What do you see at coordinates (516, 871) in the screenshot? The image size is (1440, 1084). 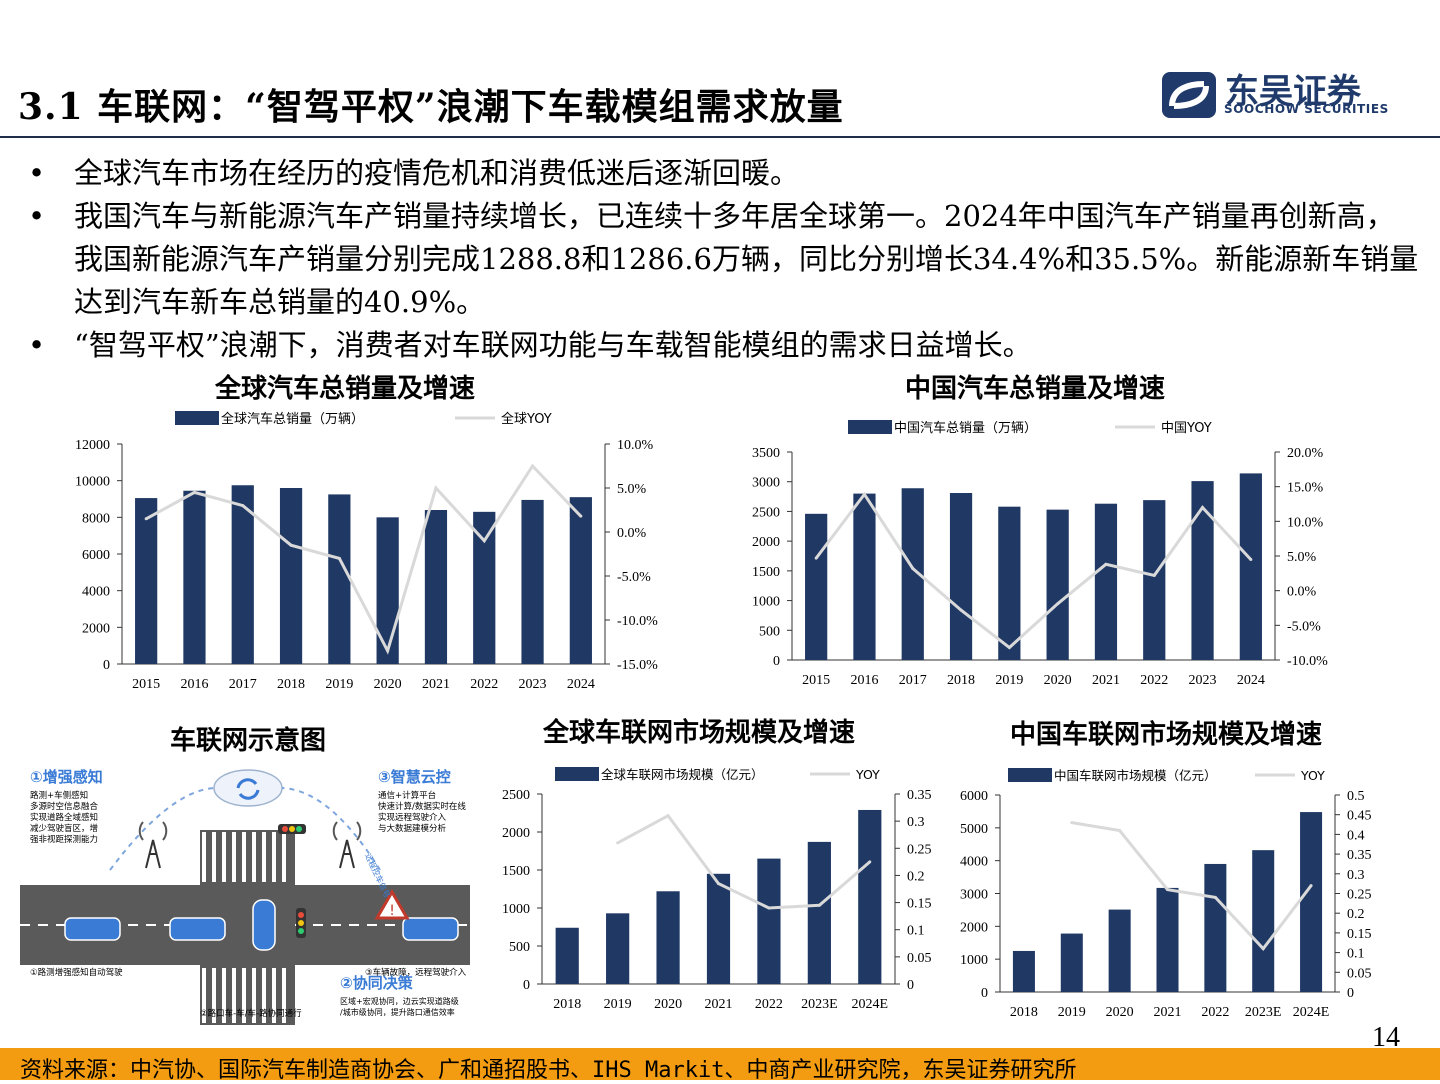 I see `y-tick-label-left: 1500` at bounding box center [516, 871].